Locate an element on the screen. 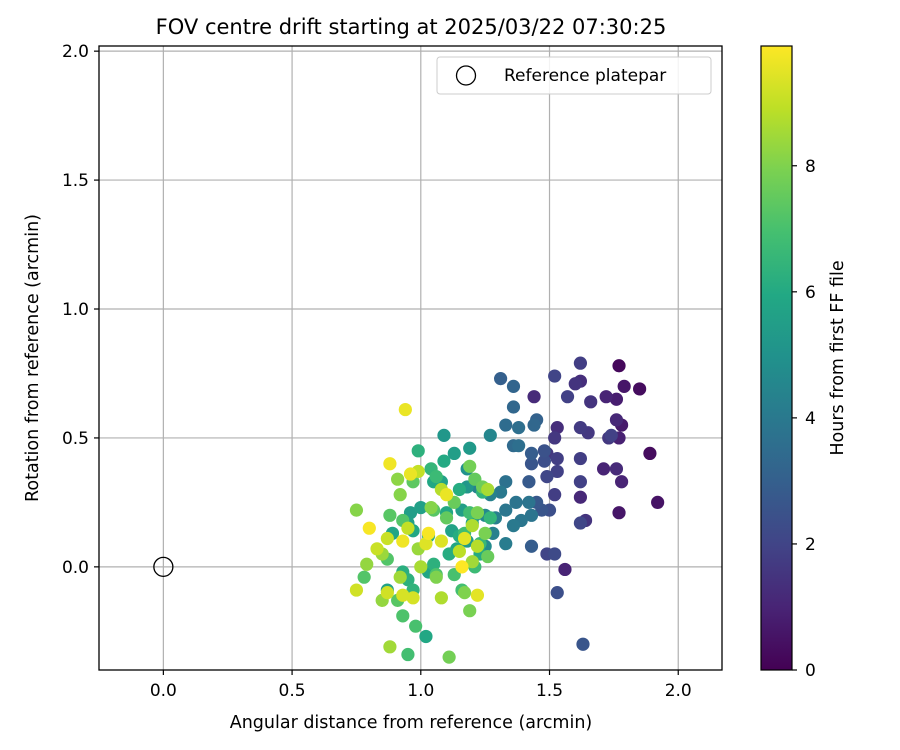  x-tick-label: 1.0 is located at coordinates (420, 691).